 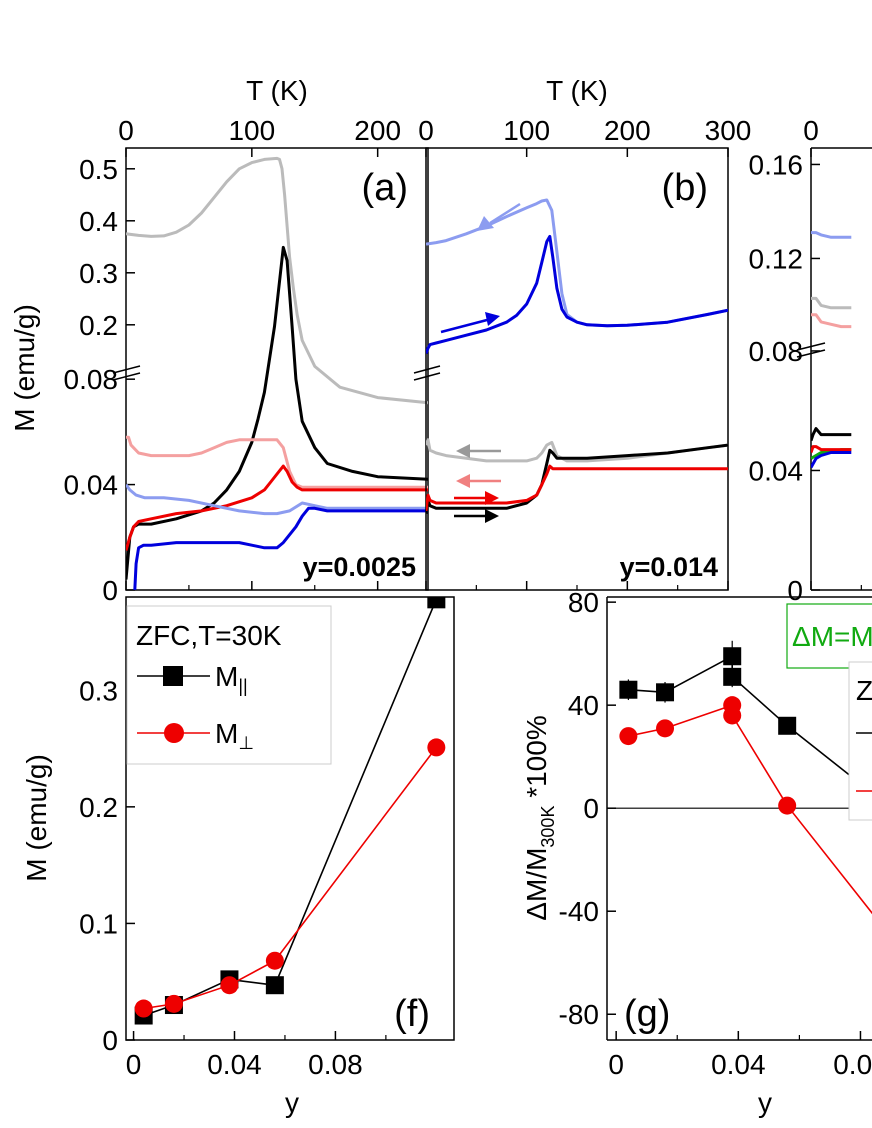 I want to click on y-tick-label: 0.16, so click(x=776, y=164).